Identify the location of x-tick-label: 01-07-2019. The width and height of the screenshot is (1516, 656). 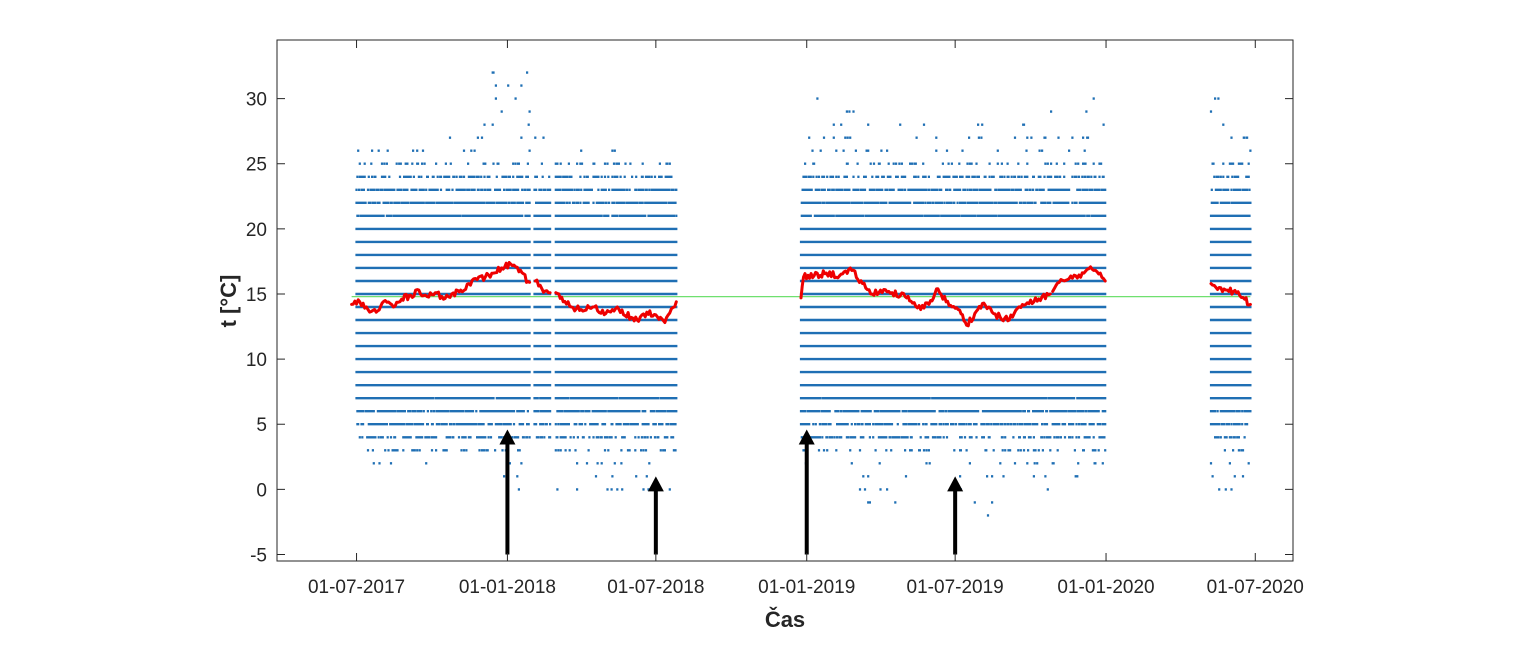
(955, 587).